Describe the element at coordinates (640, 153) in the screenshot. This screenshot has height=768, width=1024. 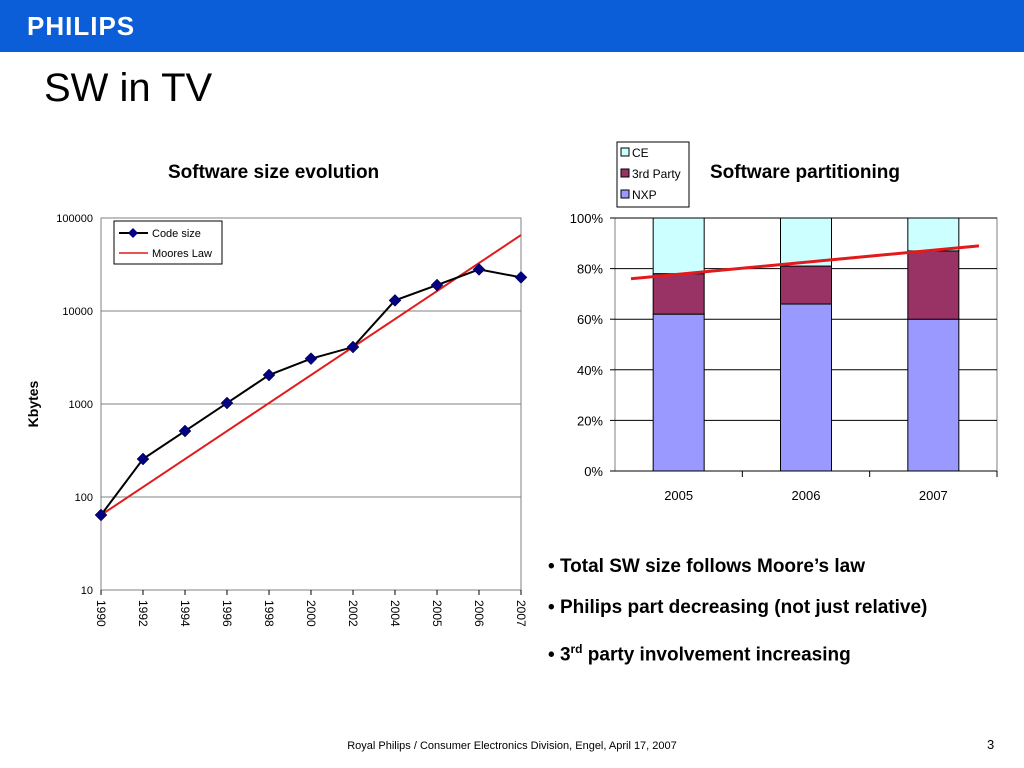
I see `legend-label: CE` at that location.